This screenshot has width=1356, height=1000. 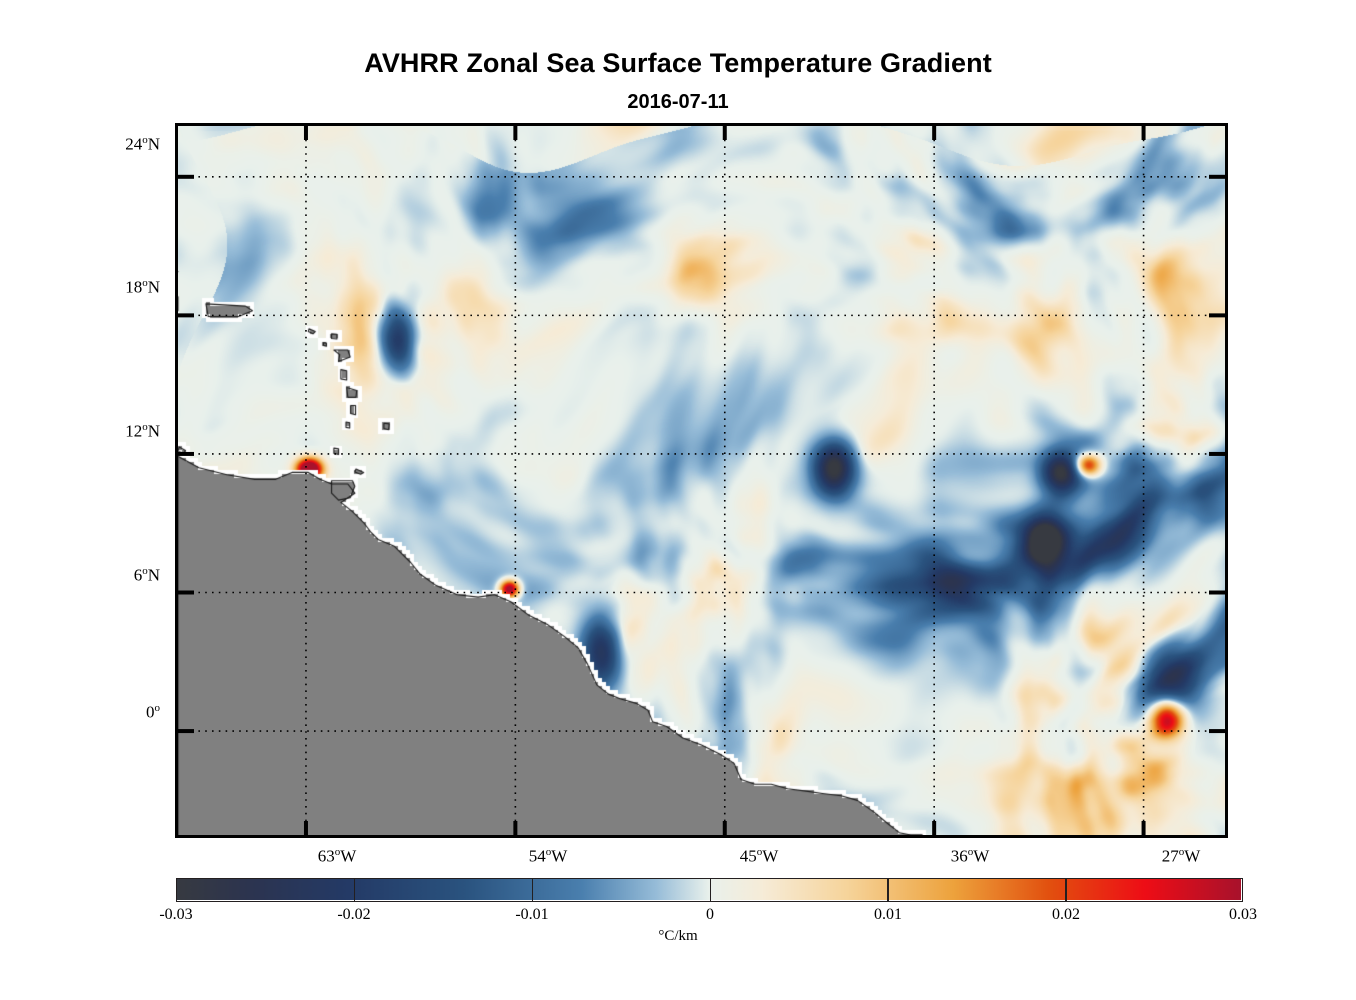 I want to click on colorbar-label-1: -0.02, so click(x=354, y=914).